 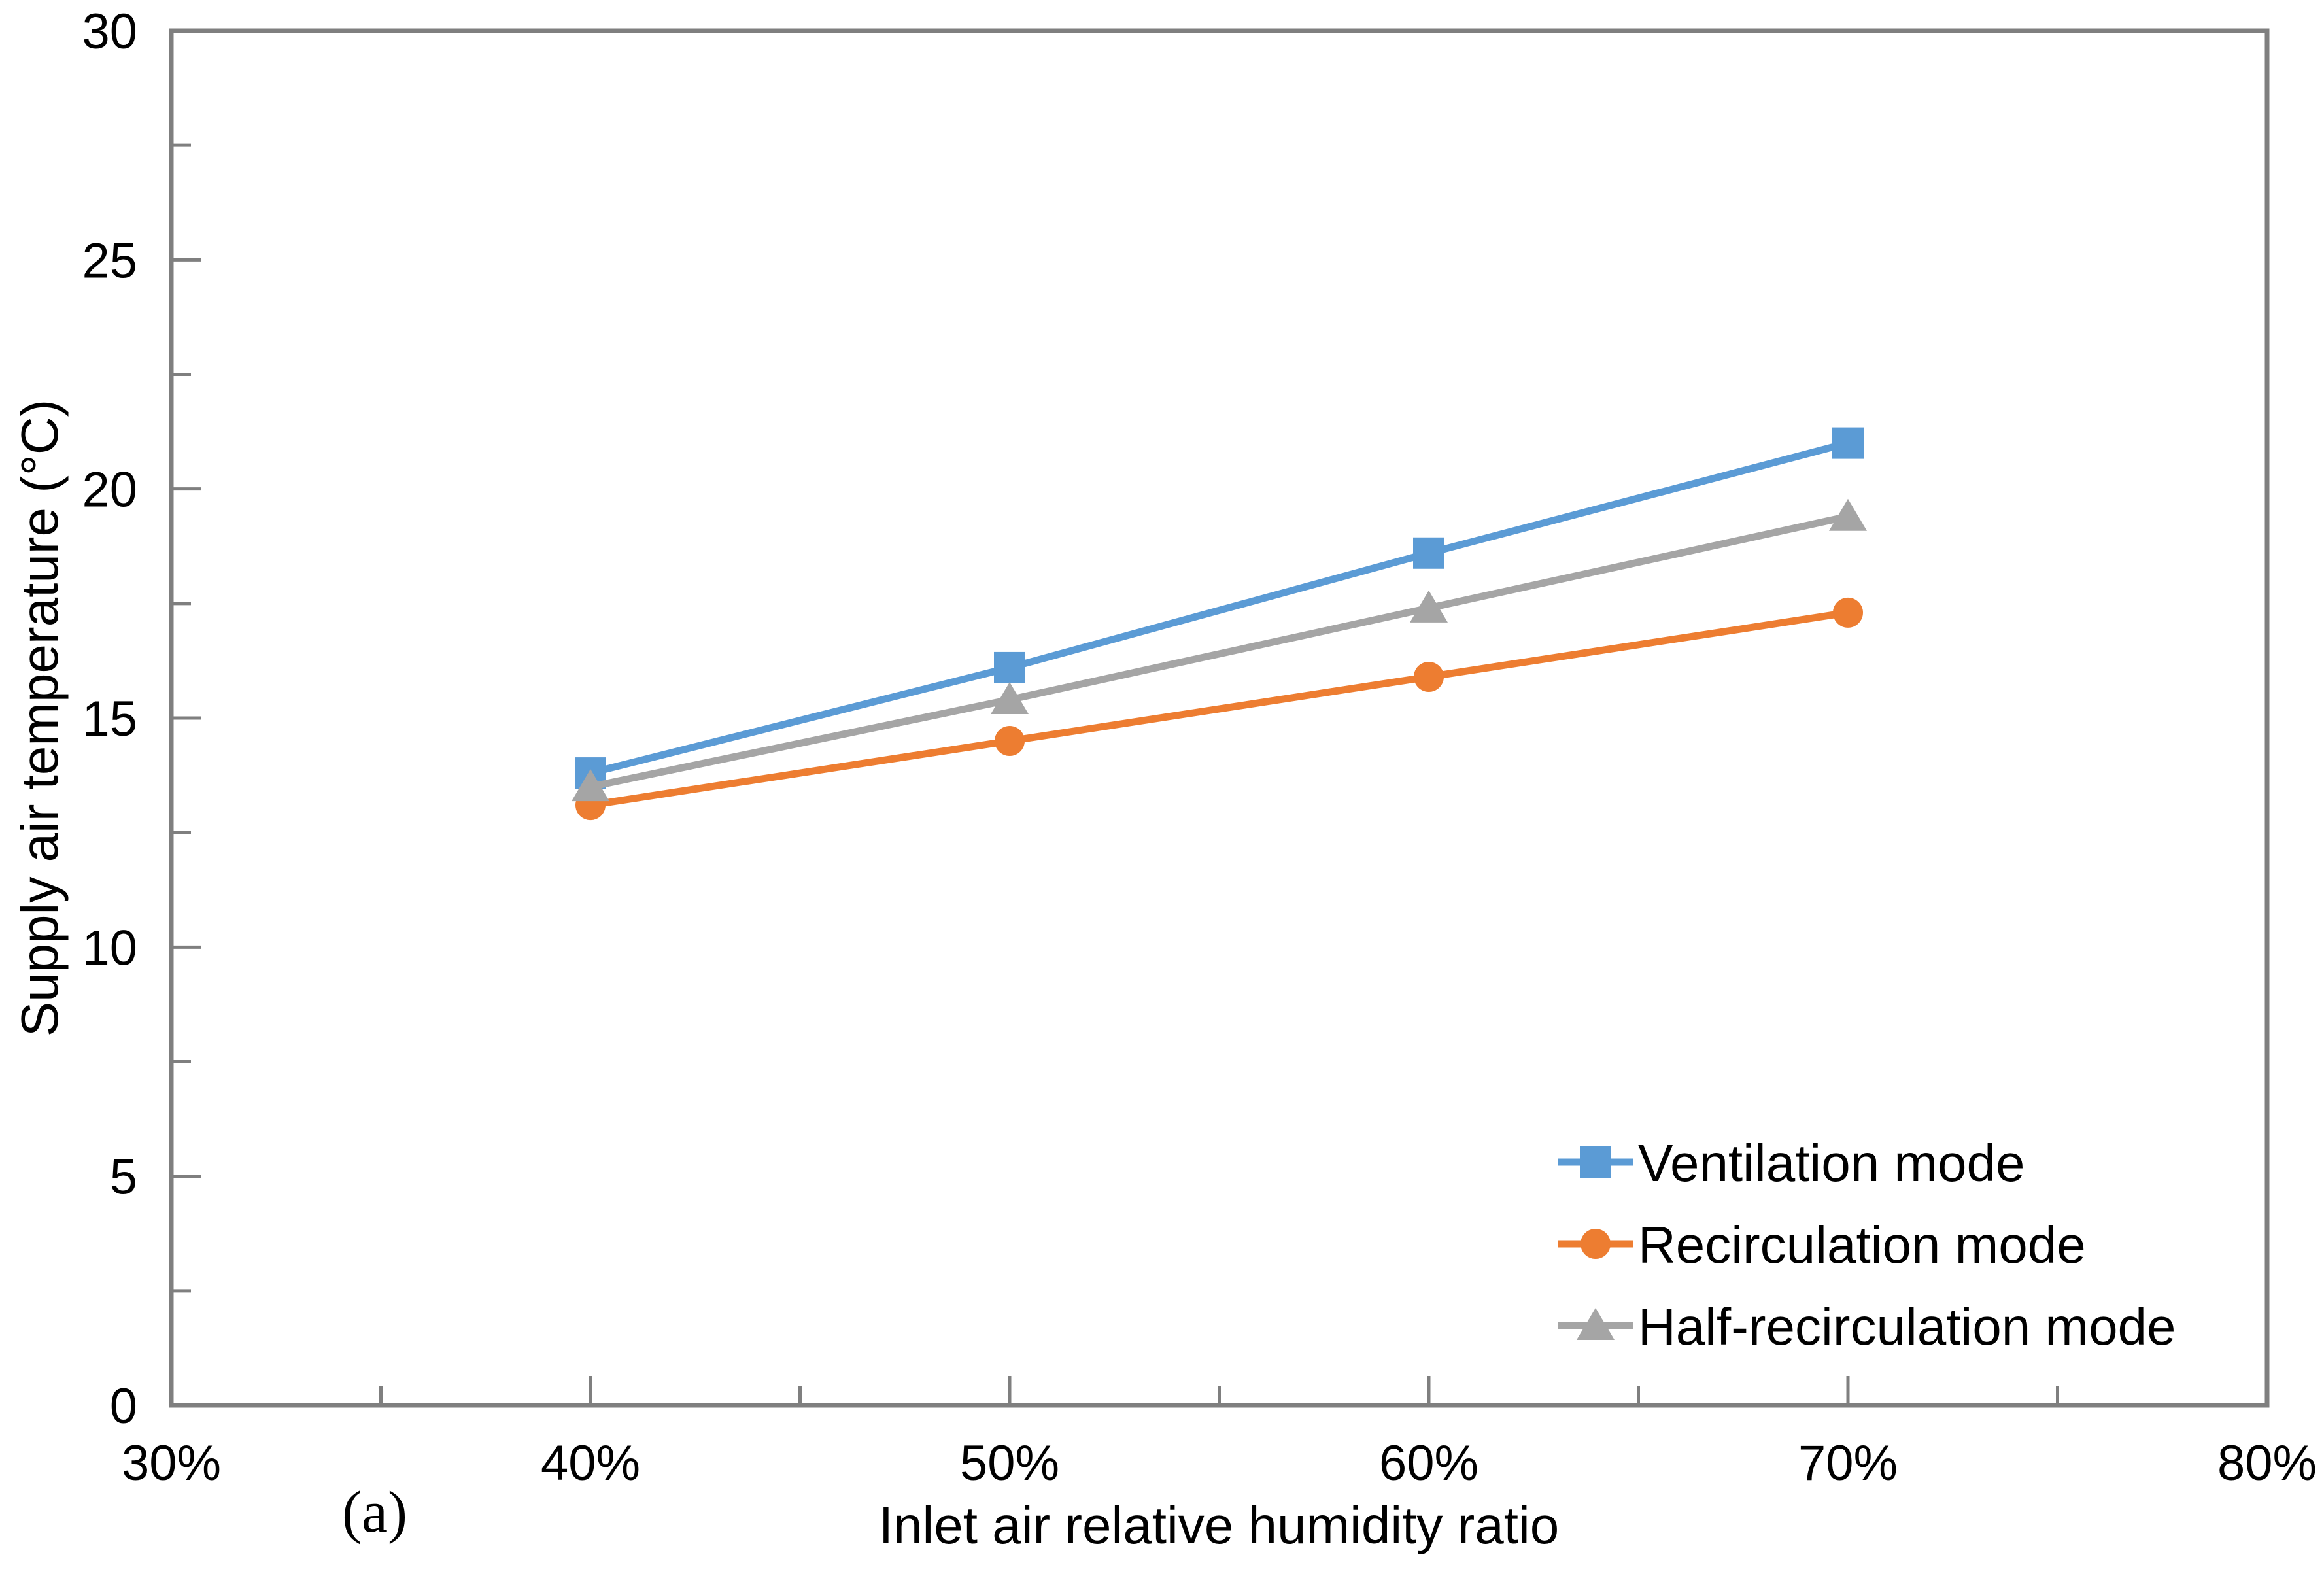 I want to click on legend-item-recirculation-mode: Recirculation mode, so click(x=1822, y=1245).